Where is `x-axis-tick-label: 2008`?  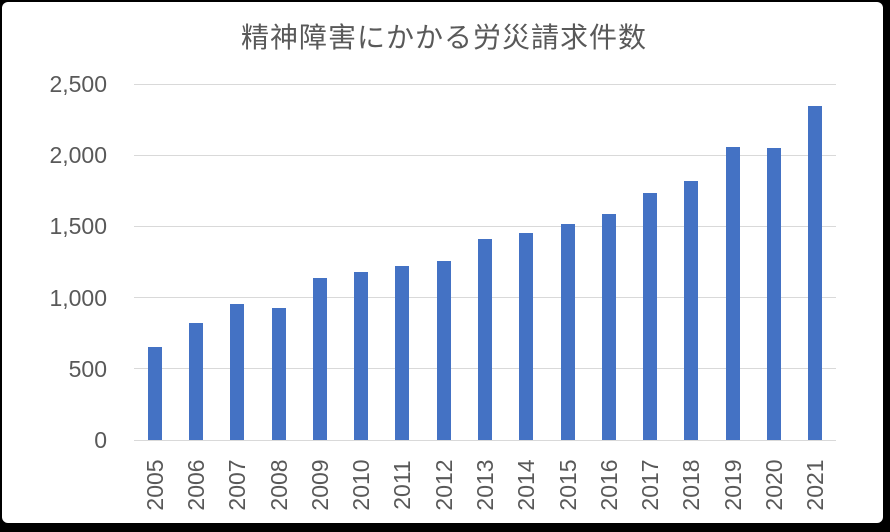 x-axis-tick-label: 2008 is located at coordinates (278, 485).